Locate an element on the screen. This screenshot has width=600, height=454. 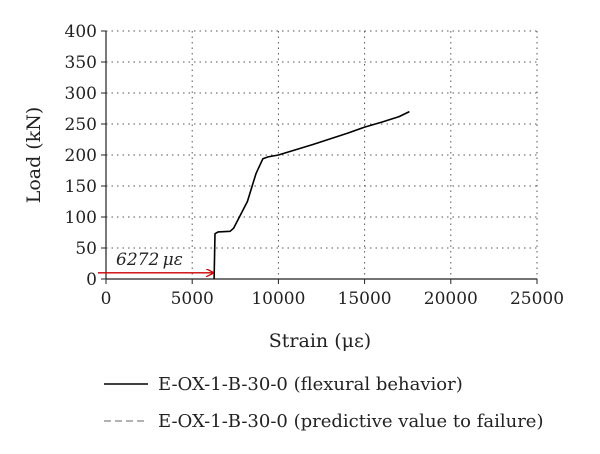
y-tick-labels: 0 50 100 150 200 250 300 350 400 is located at coordinates (81, 156).